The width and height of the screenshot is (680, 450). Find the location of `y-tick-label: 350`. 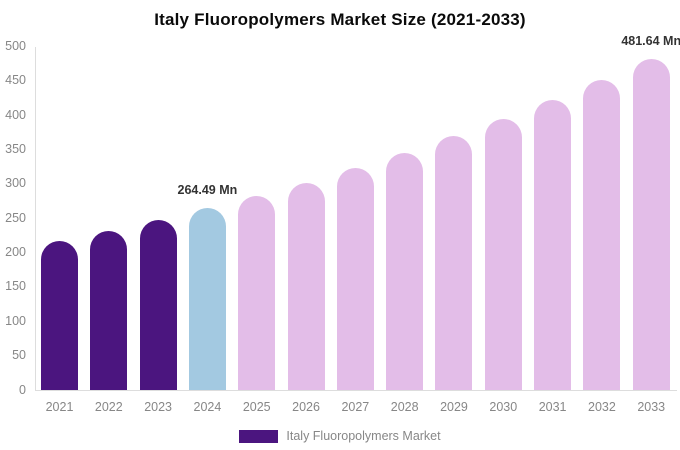

y-tick-label: 350 is located at coordinates (15, 149).